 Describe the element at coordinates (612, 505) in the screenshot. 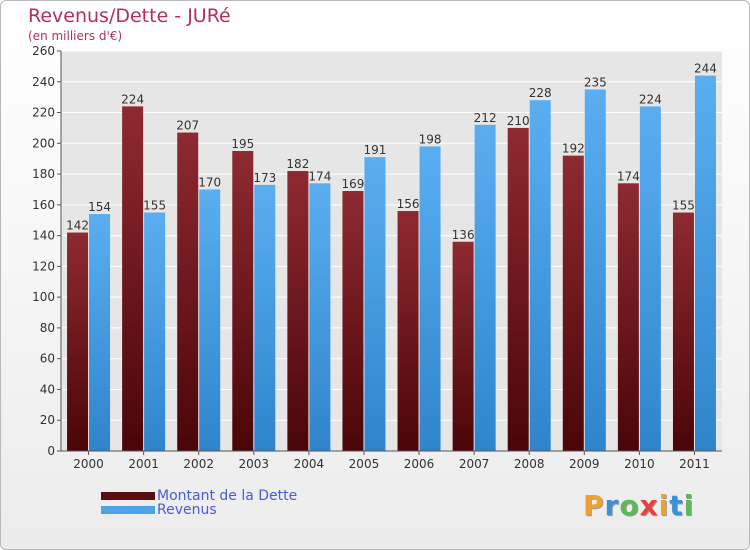

I see `logo-letter: r` at that location.